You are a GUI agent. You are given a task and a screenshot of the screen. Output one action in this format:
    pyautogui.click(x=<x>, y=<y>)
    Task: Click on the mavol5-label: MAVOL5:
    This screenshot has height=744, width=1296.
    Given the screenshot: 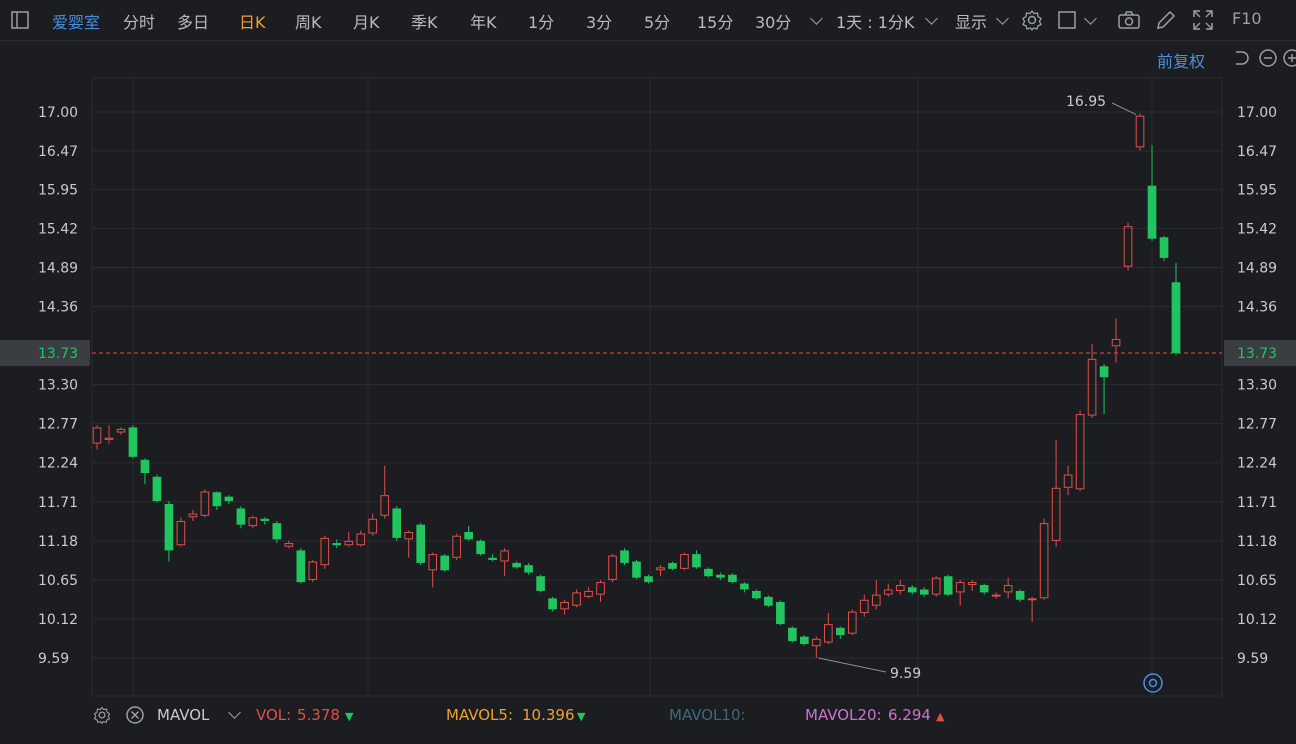 What is the action you would take?
    pyautogui.click(x=480, y=715)
    